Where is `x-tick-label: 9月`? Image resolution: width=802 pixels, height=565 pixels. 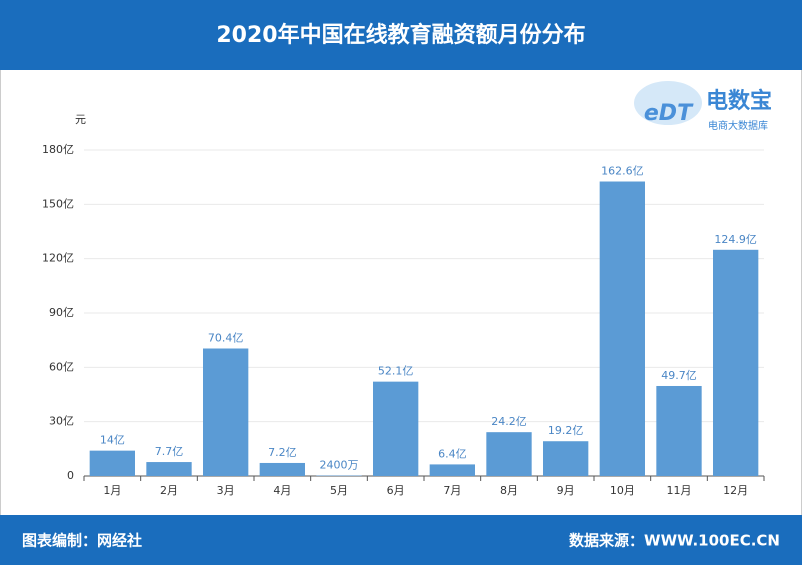 x-tick-label: 9月 is located at coordinates (566, 490).